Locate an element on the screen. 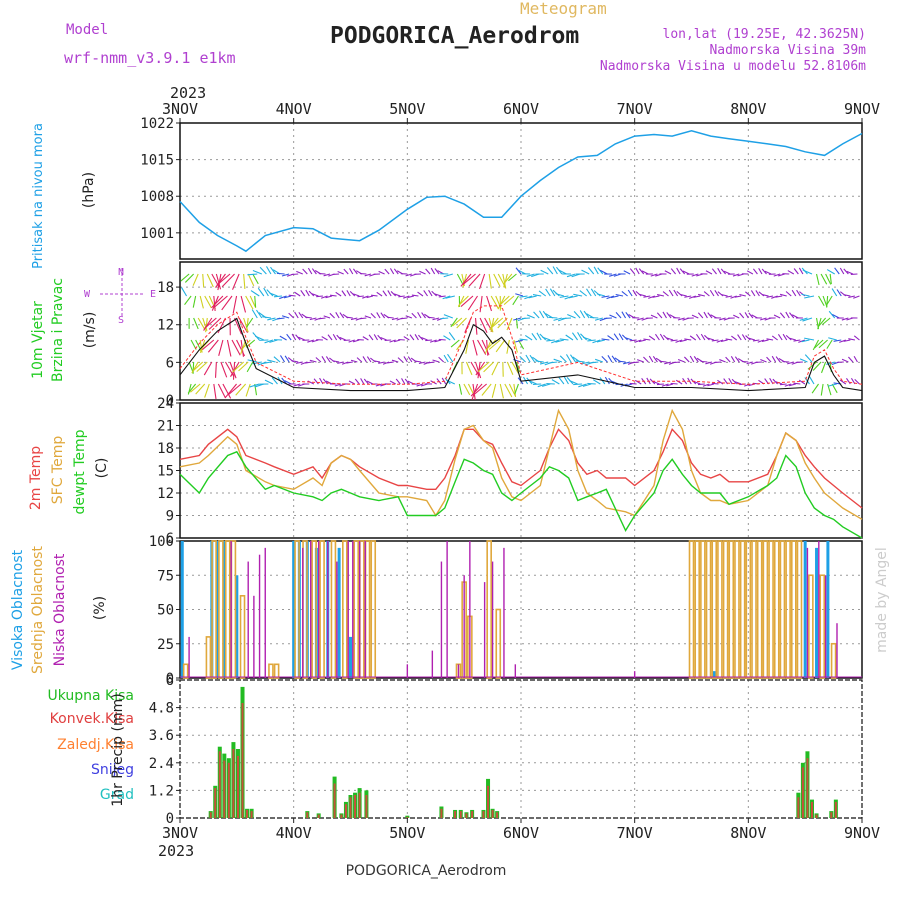 The width and height of the screenshot is (900, 900). model-label: Model is located at coordinates (87, 30).